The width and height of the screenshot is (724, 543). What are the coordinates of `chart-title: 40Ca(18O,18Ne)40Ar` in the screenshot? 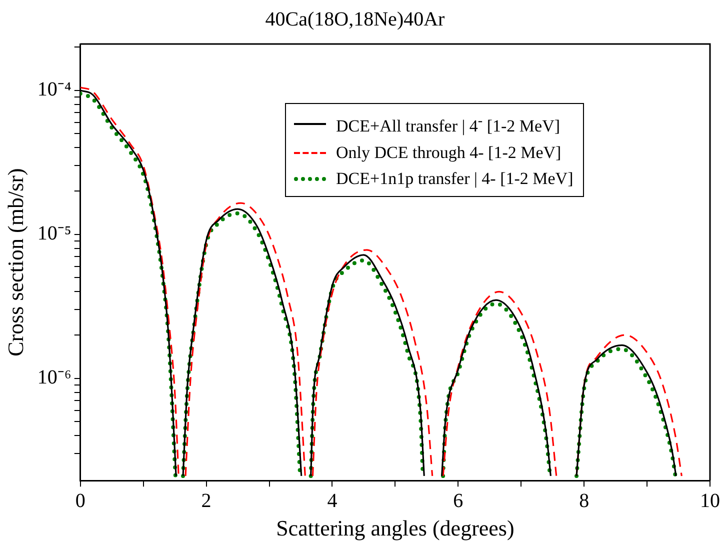 It's located at (355, 19).